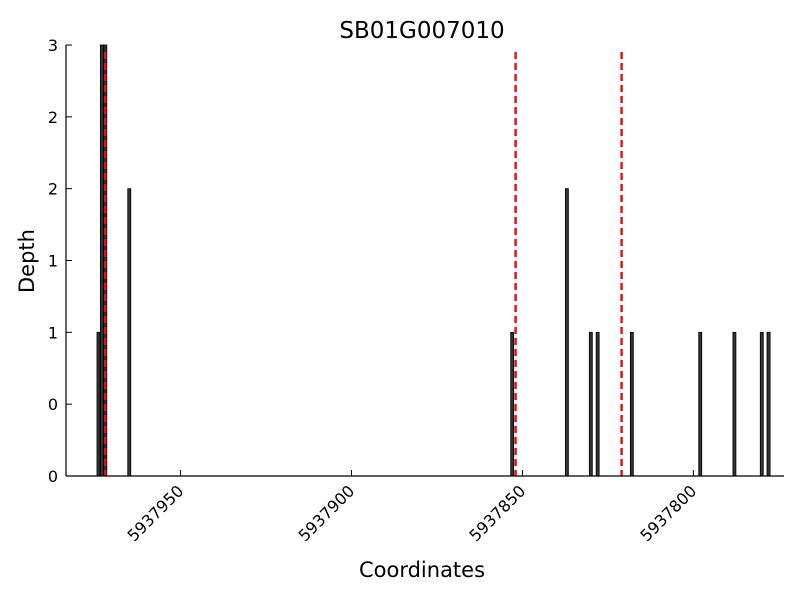  What do you see at coordinates (326, 513) in the screenshot?
I see `x-tick-label-1: 5937900` at bounding box center [326, 513].